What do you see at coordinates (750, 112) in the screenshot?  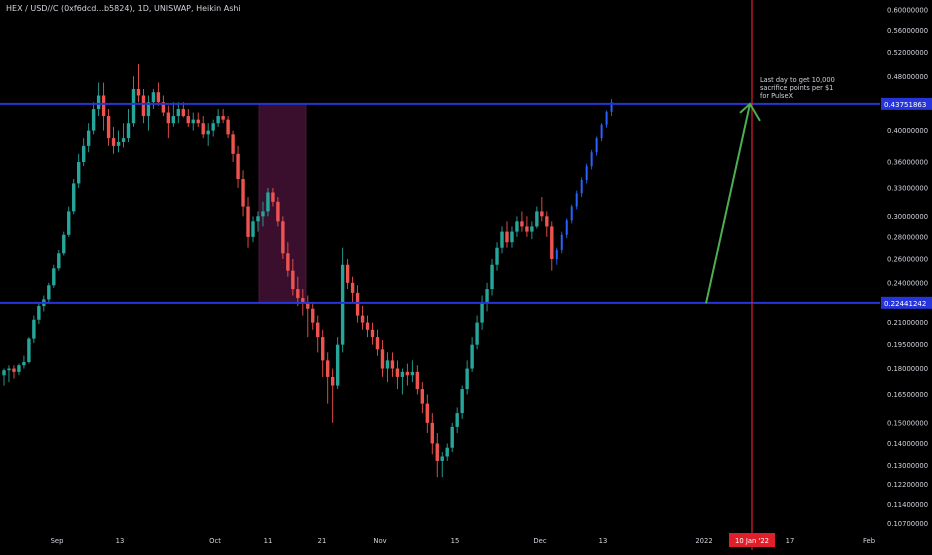 I see `projection-arrow-head` at bounding box center [750, 112].